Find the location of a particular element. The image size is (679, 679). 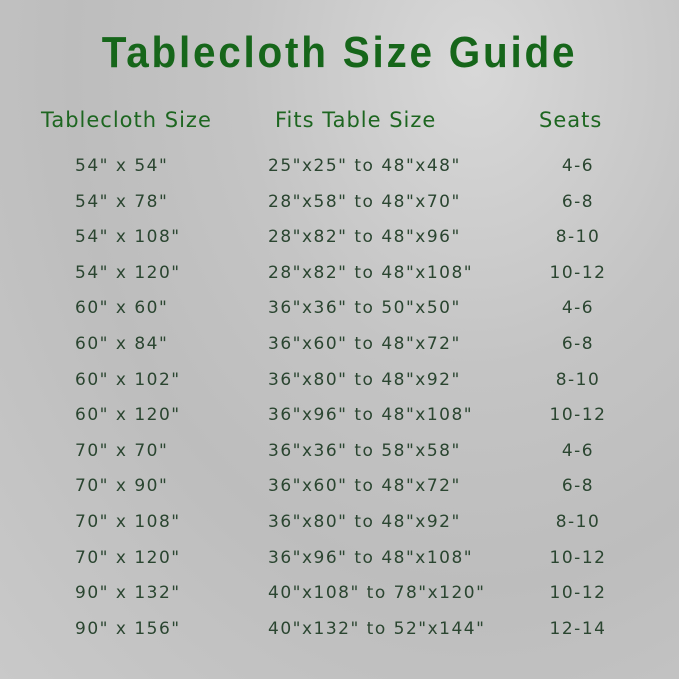

tablecloth-size-cell: 70" x 90" is located at coordinates (122, 486).